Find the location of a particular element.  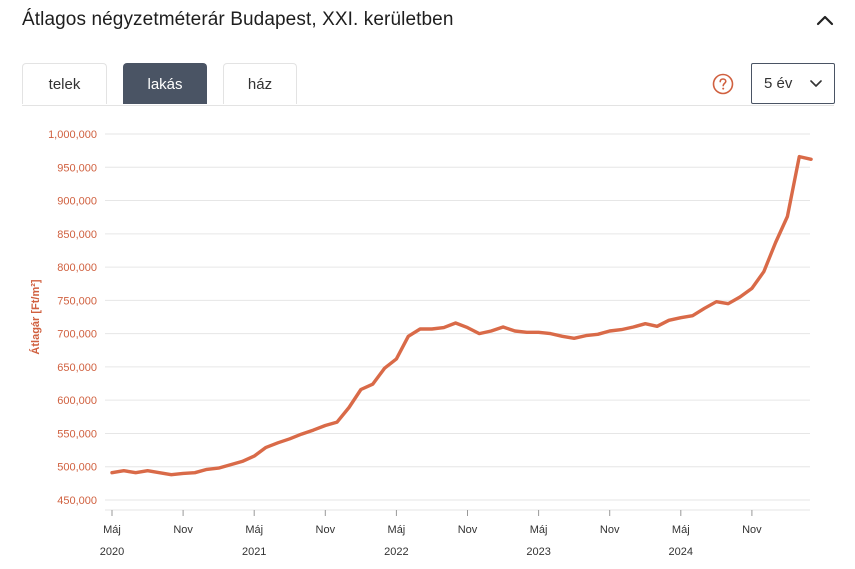

question-circle-icon is located at coordinates (723, 84).